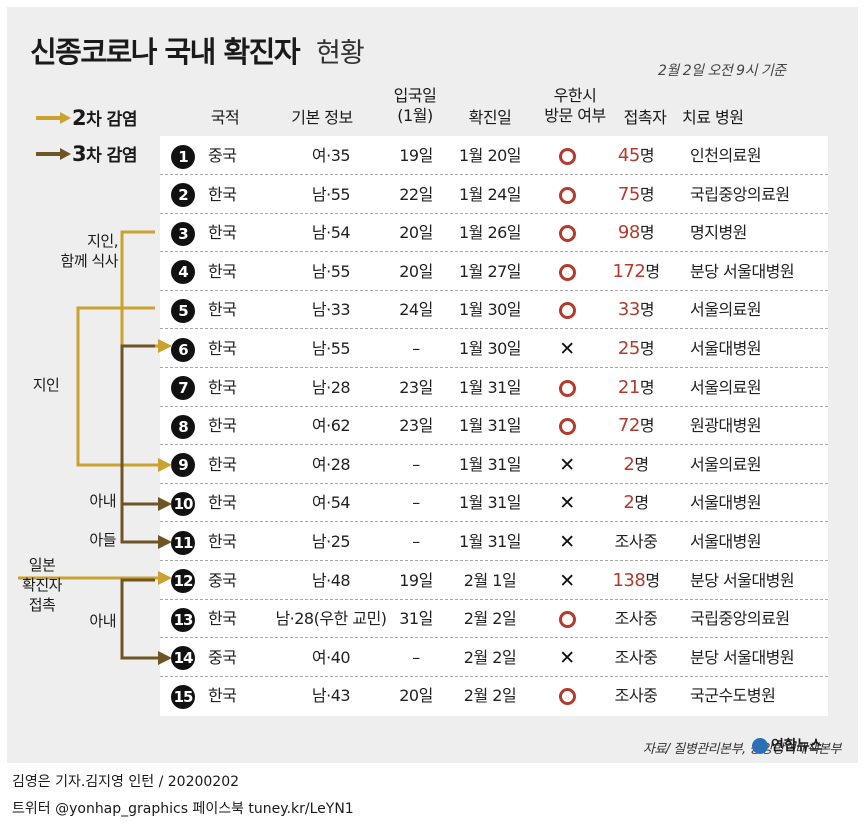 This screenshot has width=865, height=824. What do you see at coordinates (494, 310) in the screenshot?
I see `table-row: 5 한국 남·33 24일 1월 30일 33명 서울의료원` at bounding box center [494, 310].